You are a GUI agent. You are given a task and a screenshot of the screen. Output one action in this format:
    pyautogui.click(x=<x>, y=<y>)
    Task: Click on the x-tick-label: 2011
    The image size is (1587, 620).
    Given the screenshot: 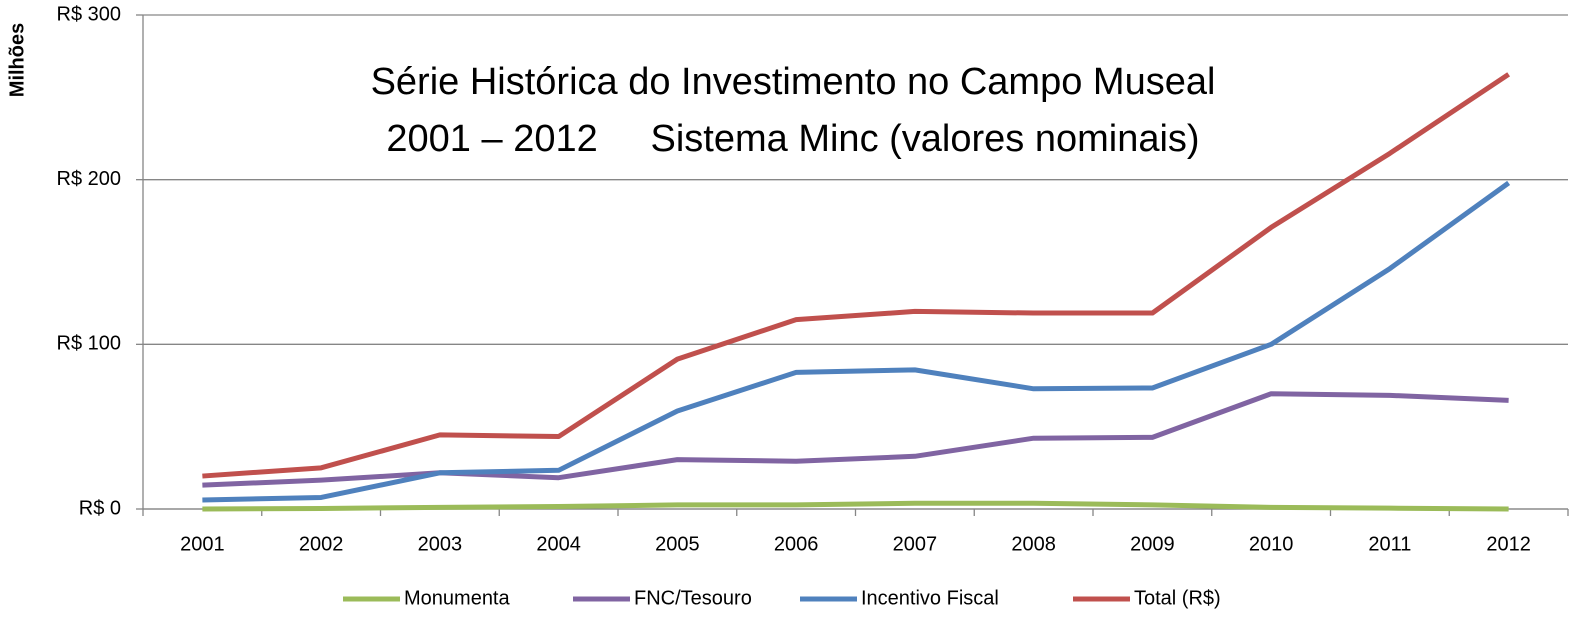 What is the action you would take?
    pyautogui.click(x=1389, y=544)
    